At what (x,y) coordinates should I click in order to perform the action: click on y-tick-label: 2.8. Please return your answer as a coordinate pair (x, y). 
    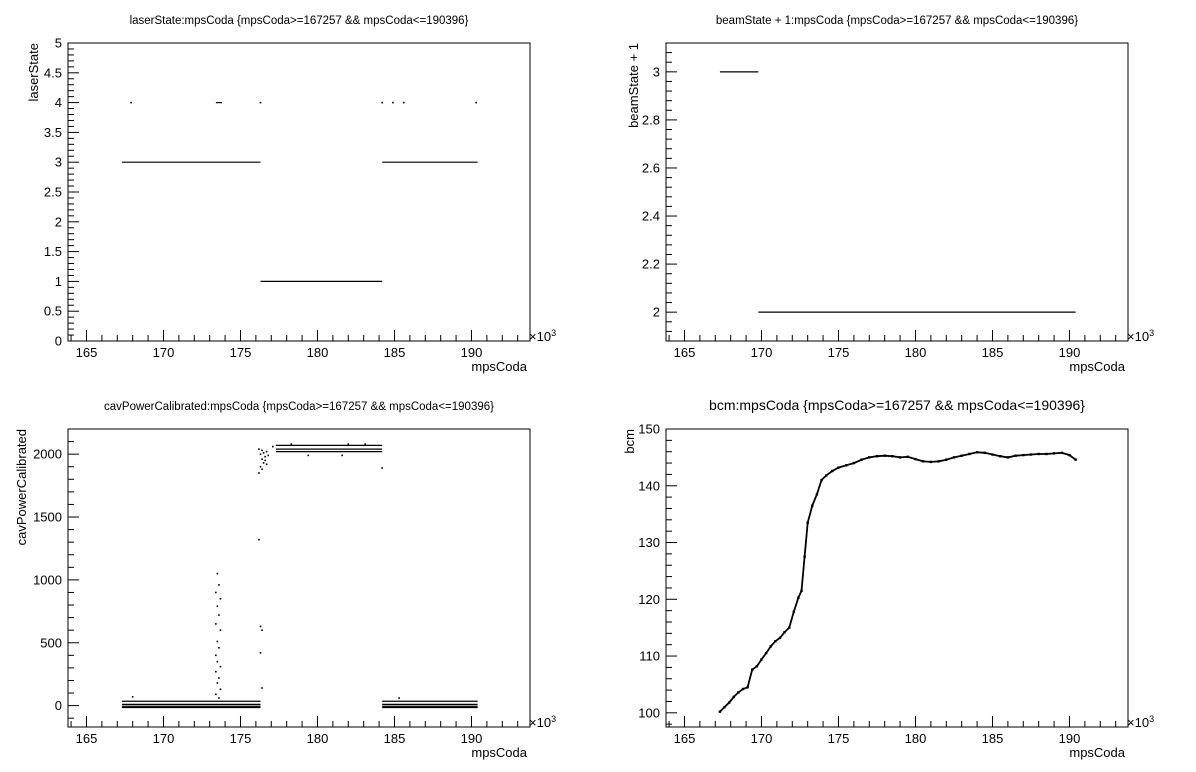
    Looking at the image, I should click on (651, 119).